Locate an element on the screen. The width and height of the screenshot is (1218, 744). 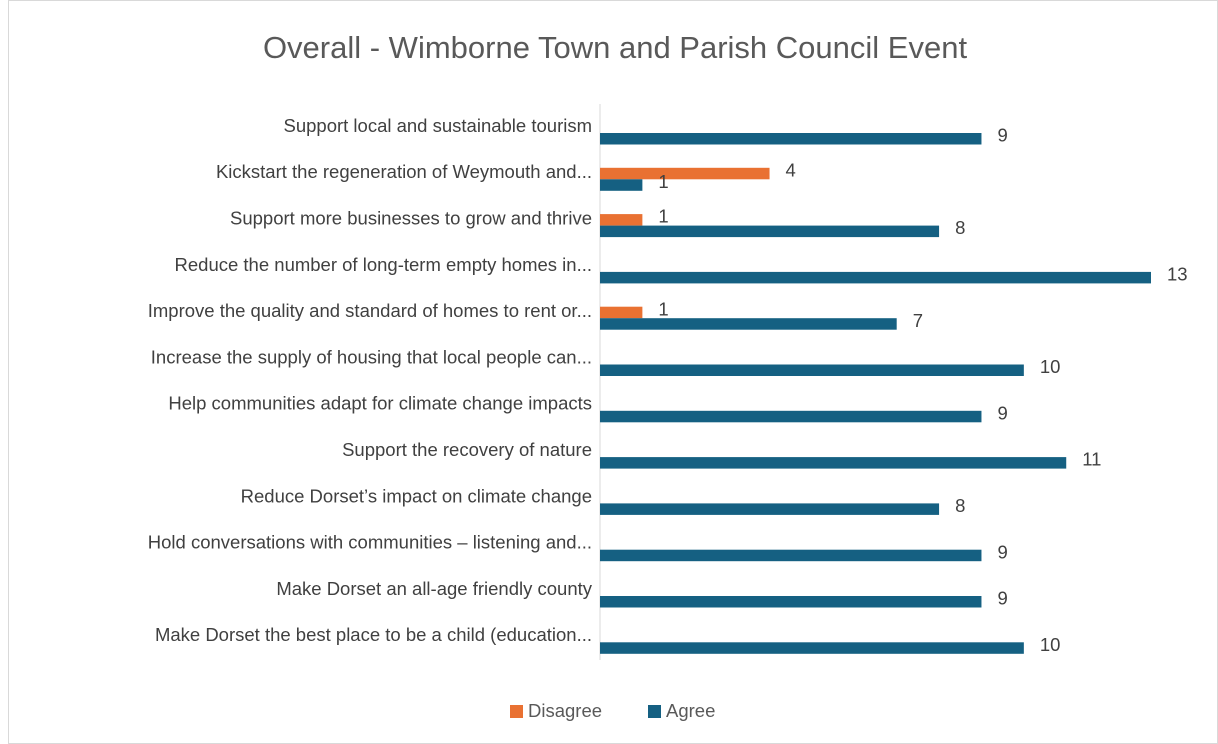
category-label: Support local and sustainable tourism is located at coordinates (437, 125).